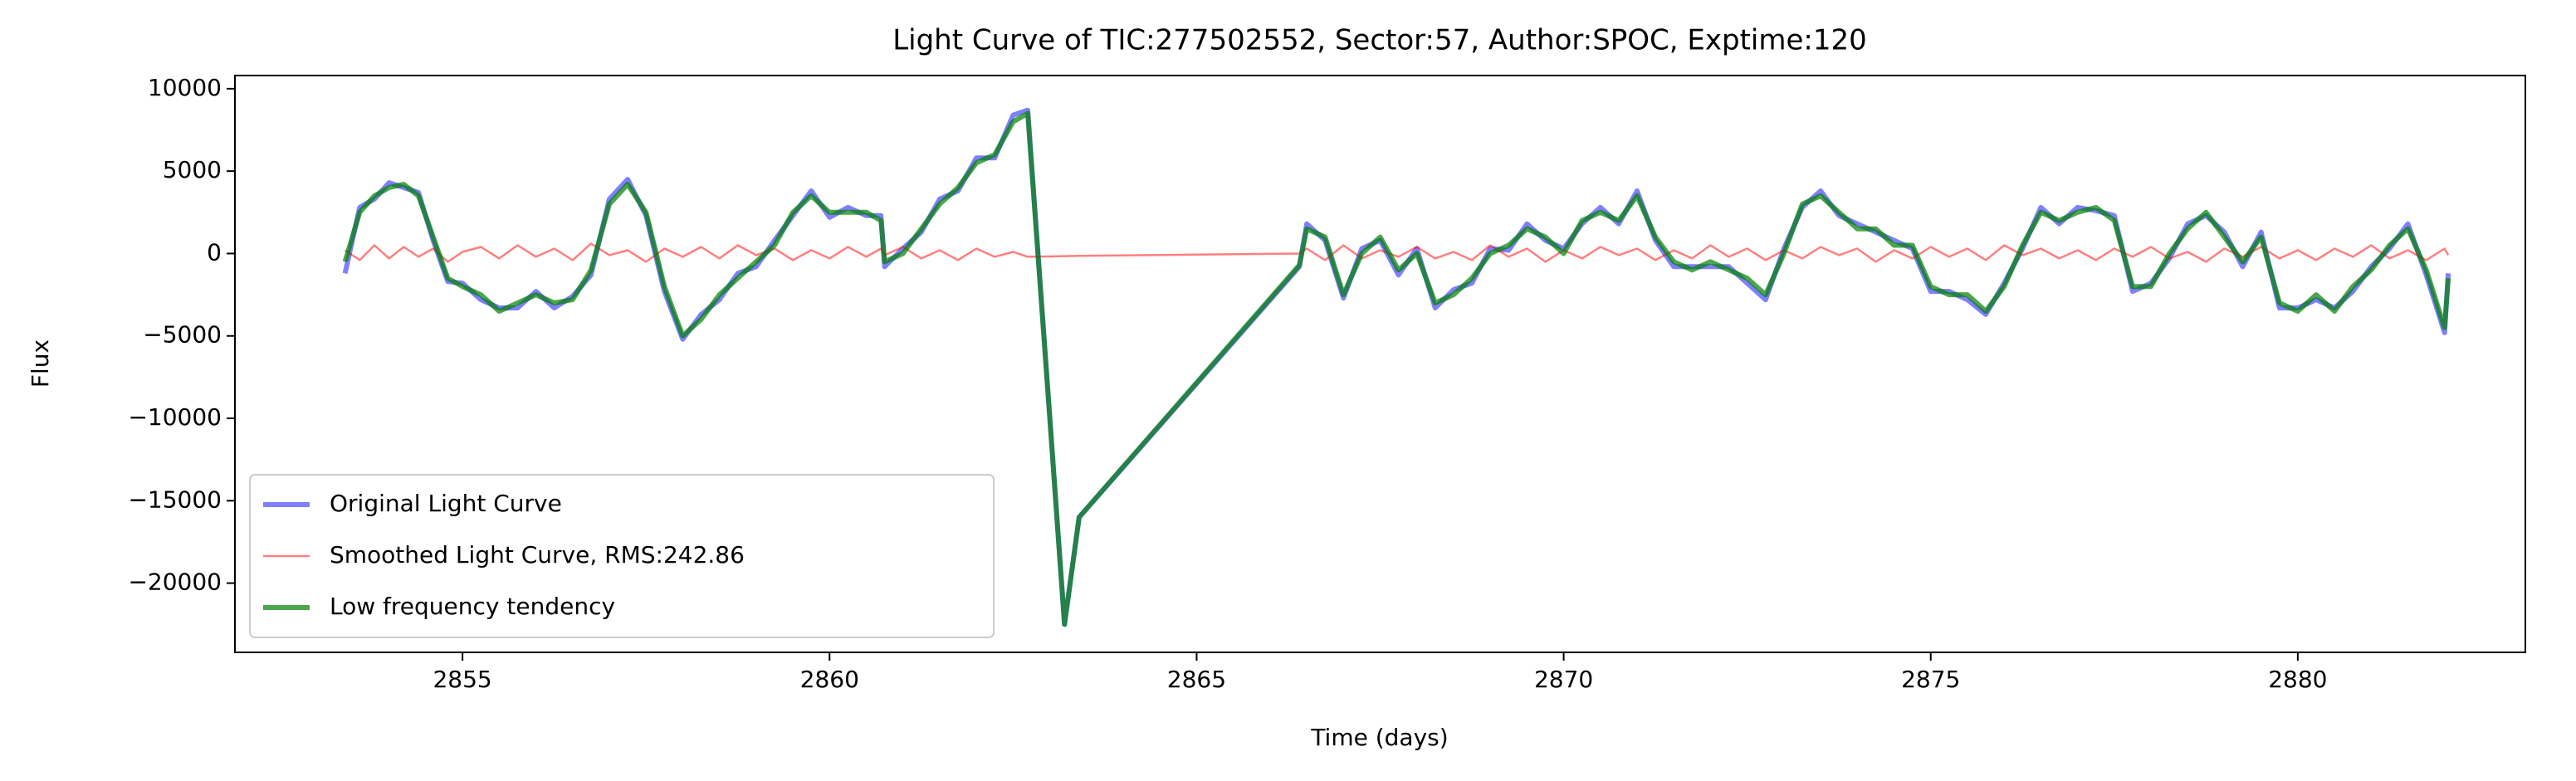 Image resolution: width=2576 pixels, height=781 pixels. What do you see at coordinates (462, 679) in the screenshot?
I see `x-tick-label: 2855` at bounding box center [462, 679].